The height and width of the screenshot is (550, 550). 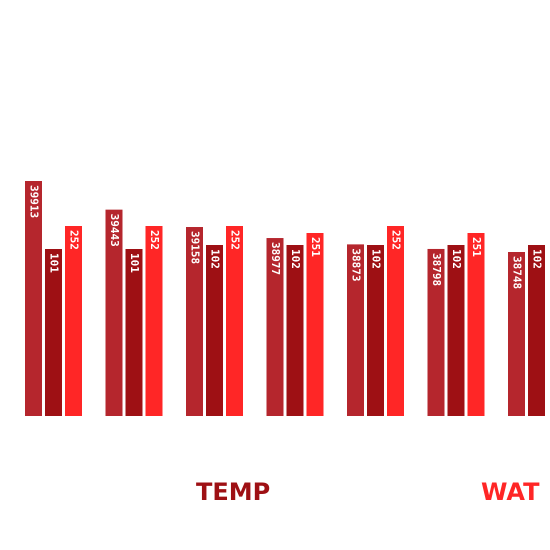 What do you see at coordinates (295, 330) in the screenshot?
I see `bar-series2-cat4` at bounding box center [295, 330].